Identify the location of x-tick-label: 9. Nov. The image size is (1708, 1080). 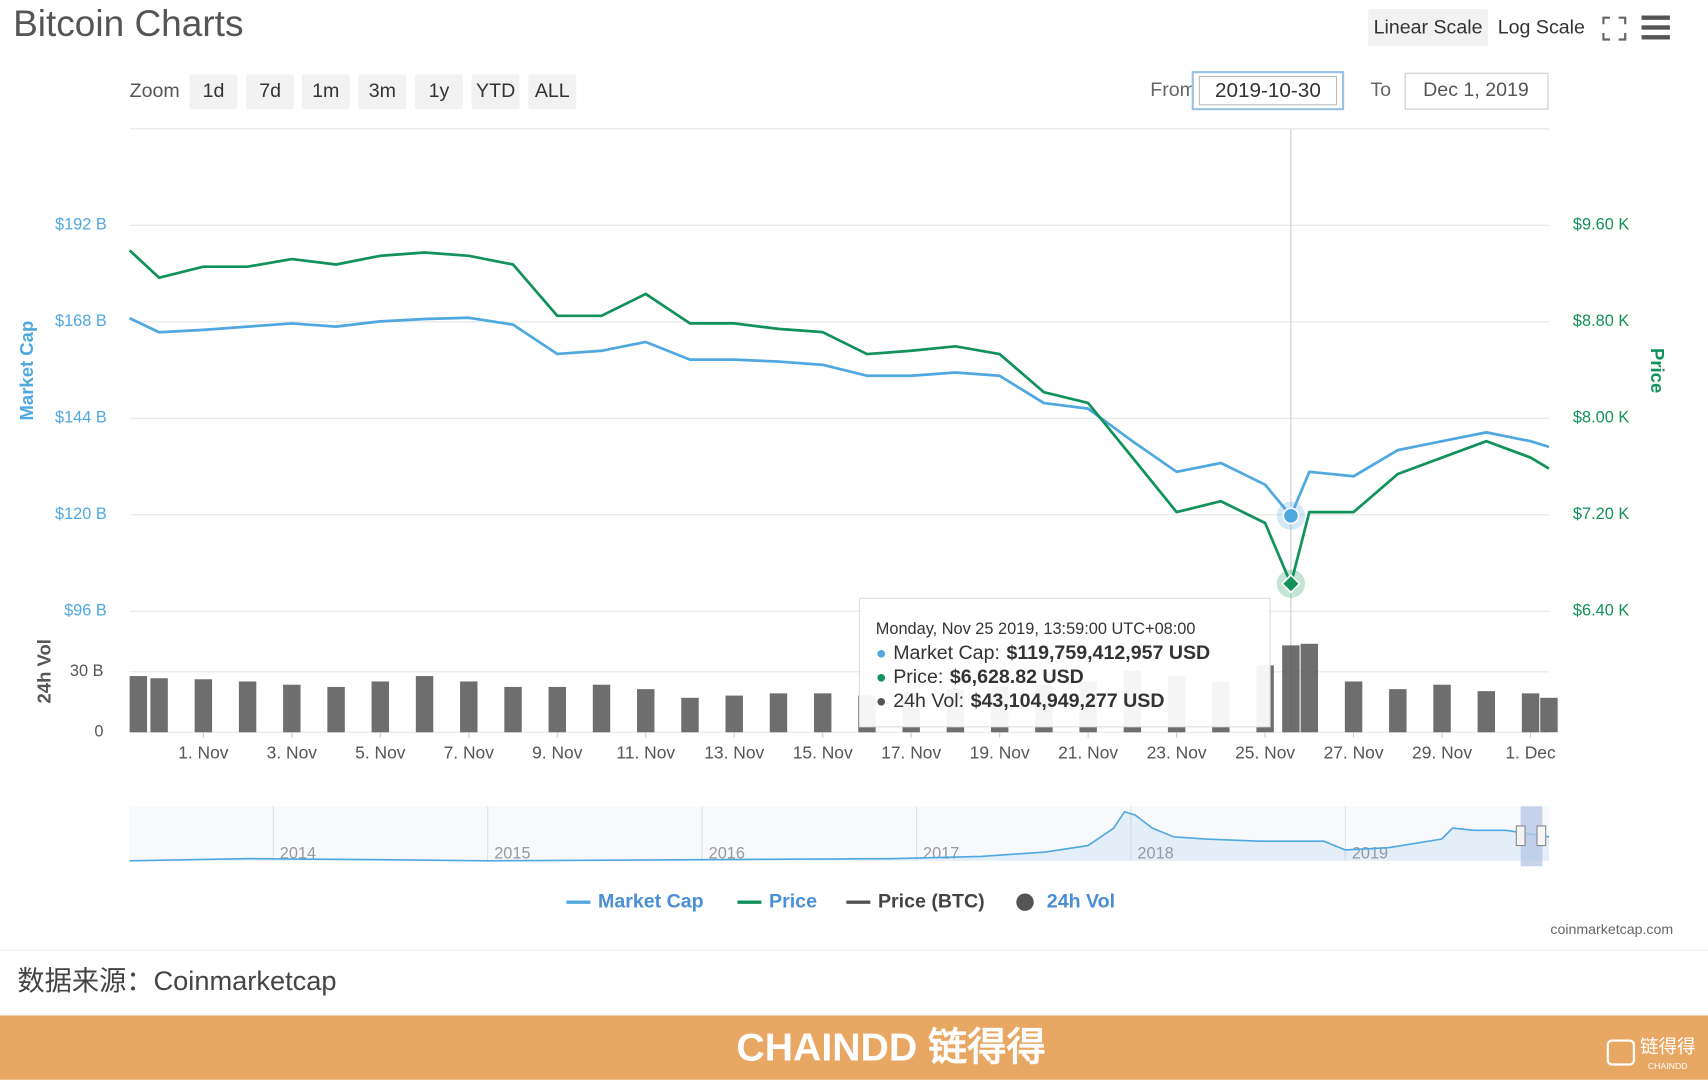
(557, 753).